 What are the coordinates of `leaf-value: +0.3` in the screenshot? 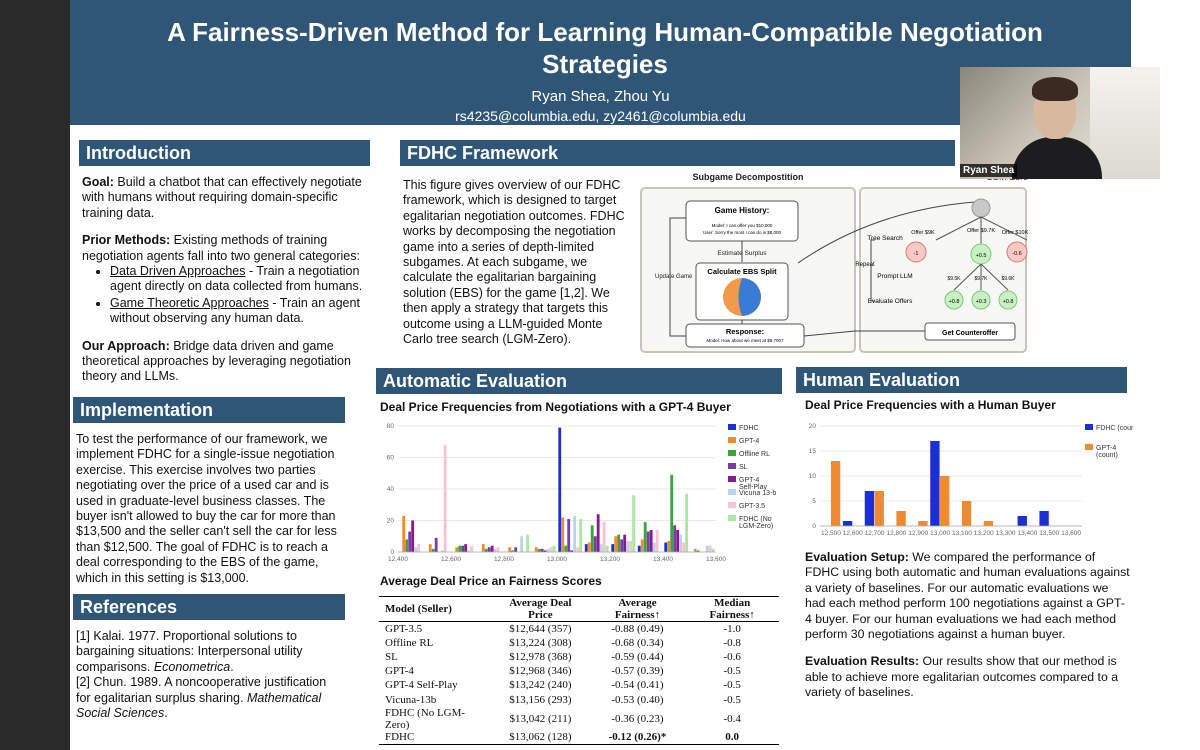 It's located at (981, 302).